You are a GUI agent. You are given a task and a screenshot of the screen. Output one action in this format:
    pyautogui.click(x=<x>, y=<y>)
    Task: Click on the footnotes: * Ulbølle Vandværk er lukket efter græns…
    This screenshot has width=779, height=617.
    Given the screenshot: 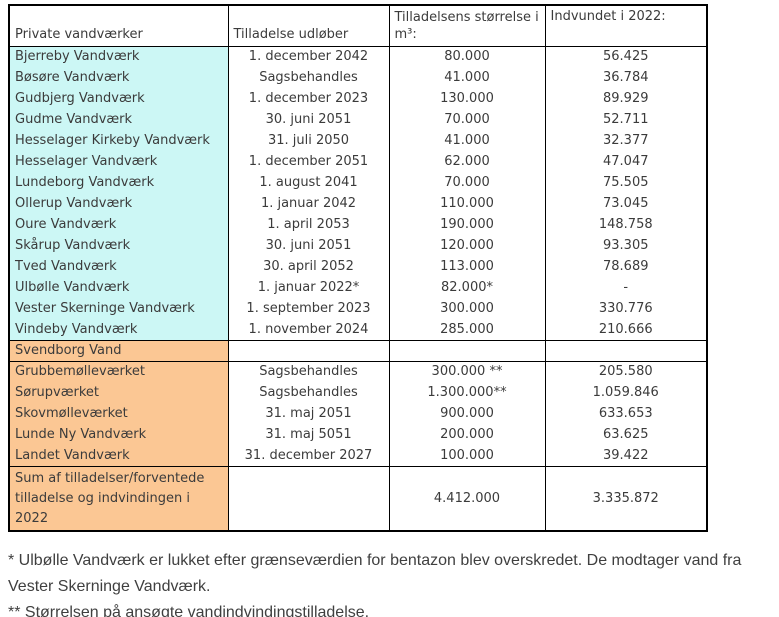 What is the action you would take?
    pyautogui.click(x=393, y=582)
    